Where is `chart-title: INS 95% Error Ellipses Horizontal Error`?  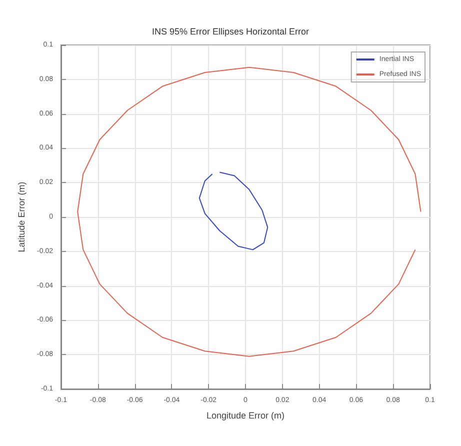
chart-title: INS 95% Error Ellipses Horizontal Error is located at coordinates (231, 31).